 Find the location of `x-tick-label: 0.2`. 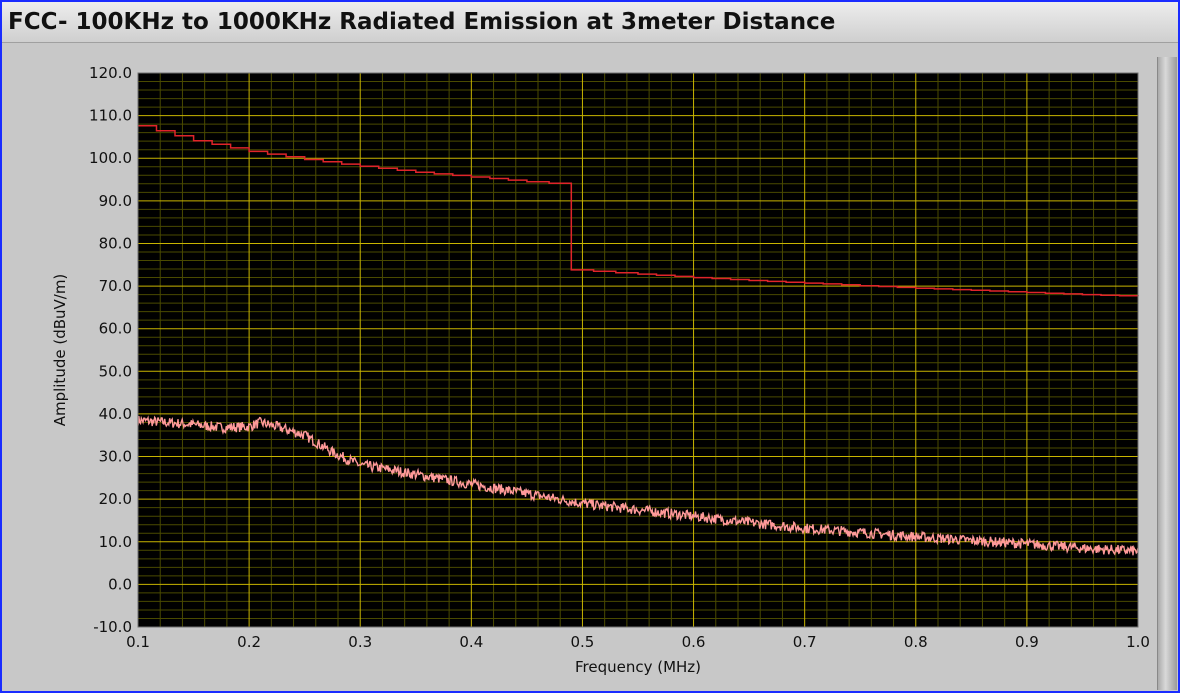

x-tick-label: 0.2 is located at coordinates (249, 642).